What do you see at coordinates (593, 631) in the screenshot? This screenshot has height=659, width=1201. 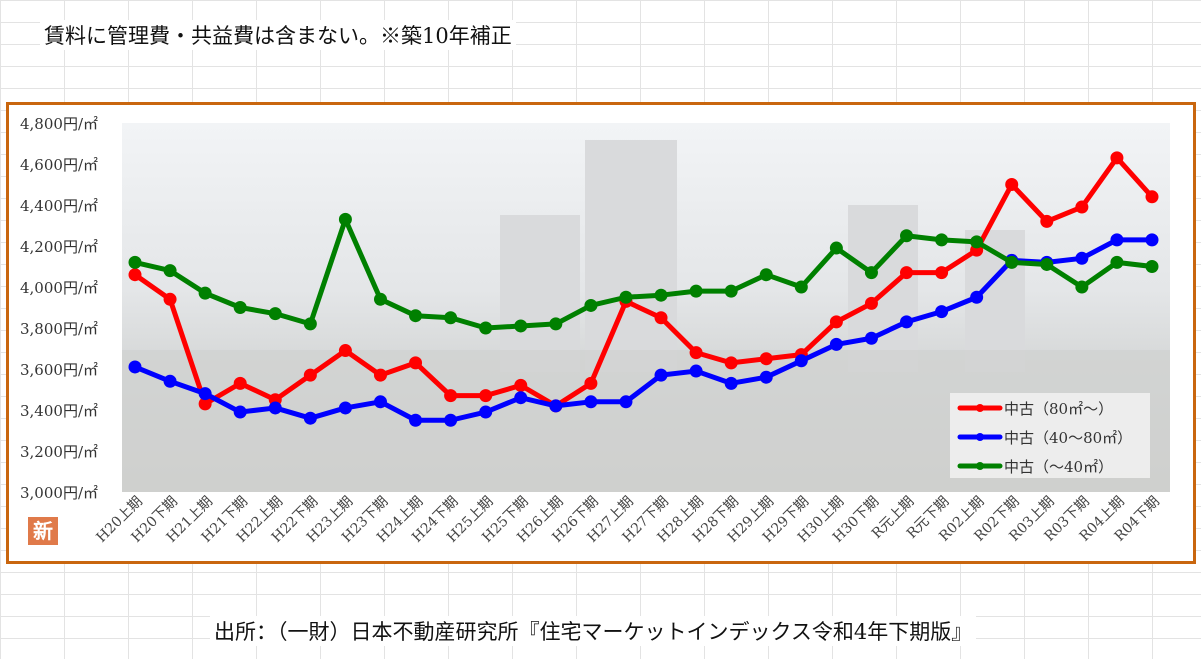 I see `source-text: 出所：（一財）日本不動産研究所『住宅マーケットインデックス令和4年下期版』` at bounding box center [593, 631].